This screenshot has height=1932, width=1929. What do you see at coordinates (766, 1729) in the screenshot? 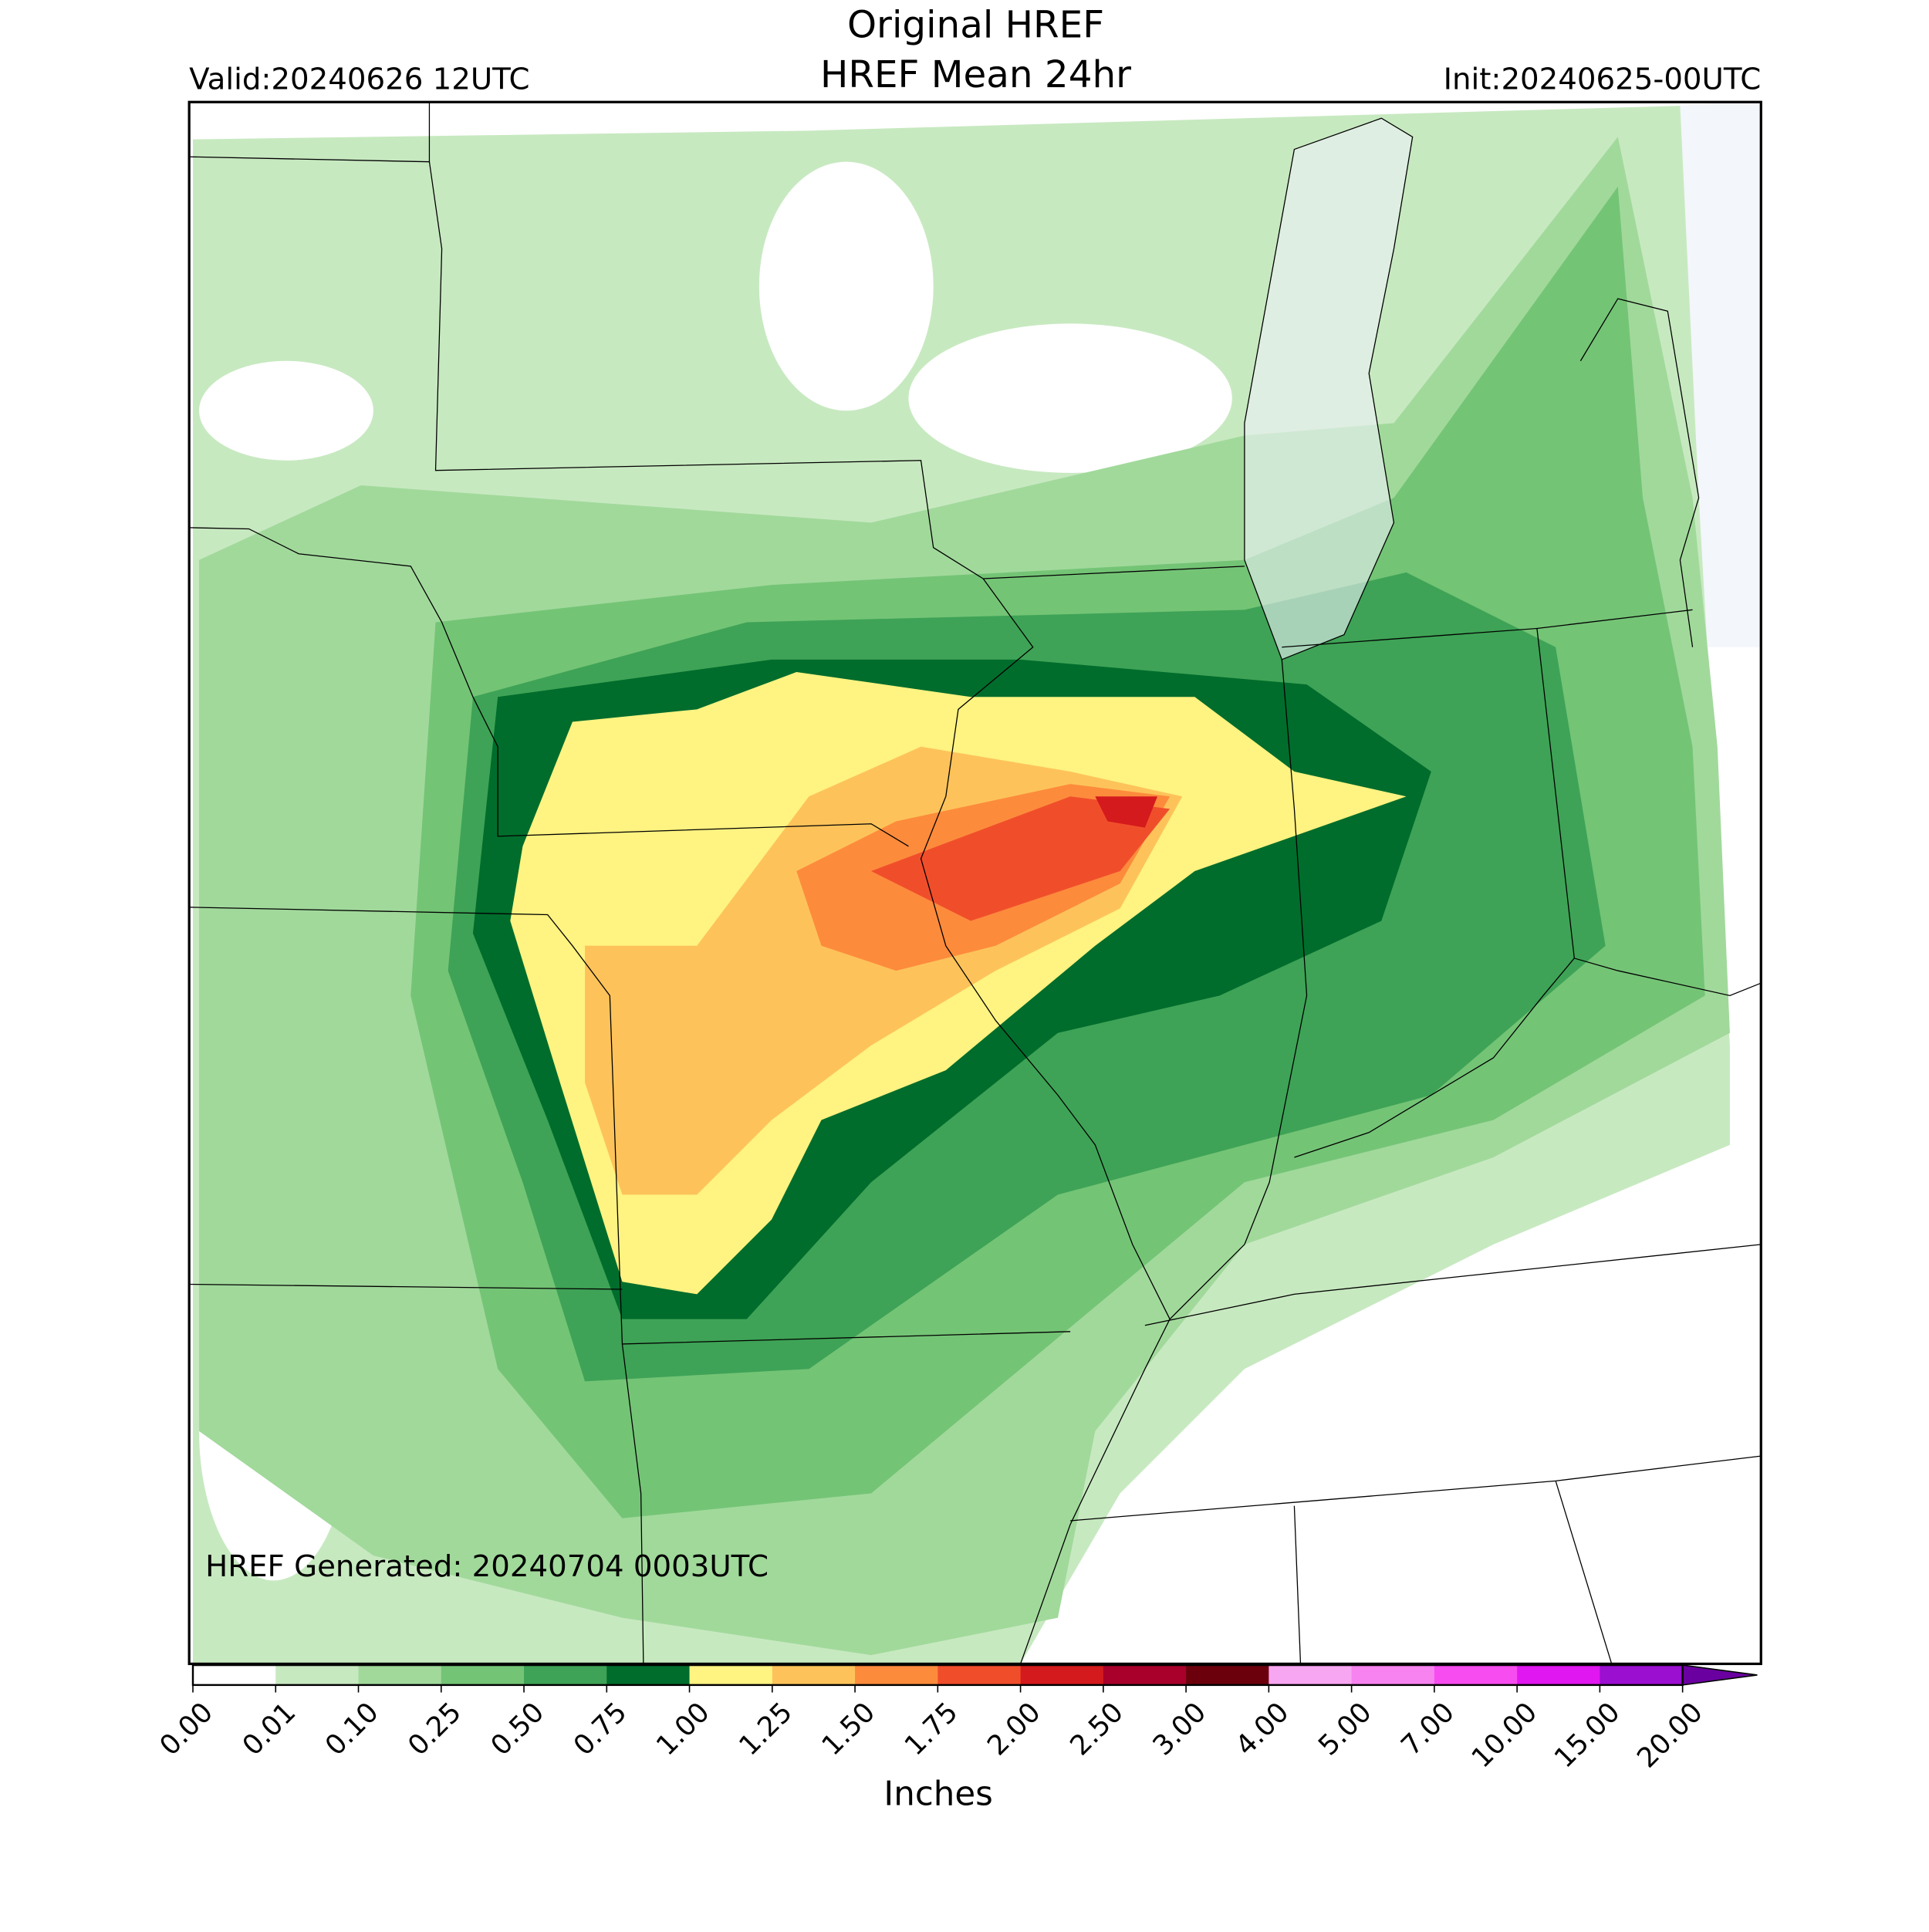
I see `colorbar-tick-label: 1.25` at bounding box center [766, 1729].